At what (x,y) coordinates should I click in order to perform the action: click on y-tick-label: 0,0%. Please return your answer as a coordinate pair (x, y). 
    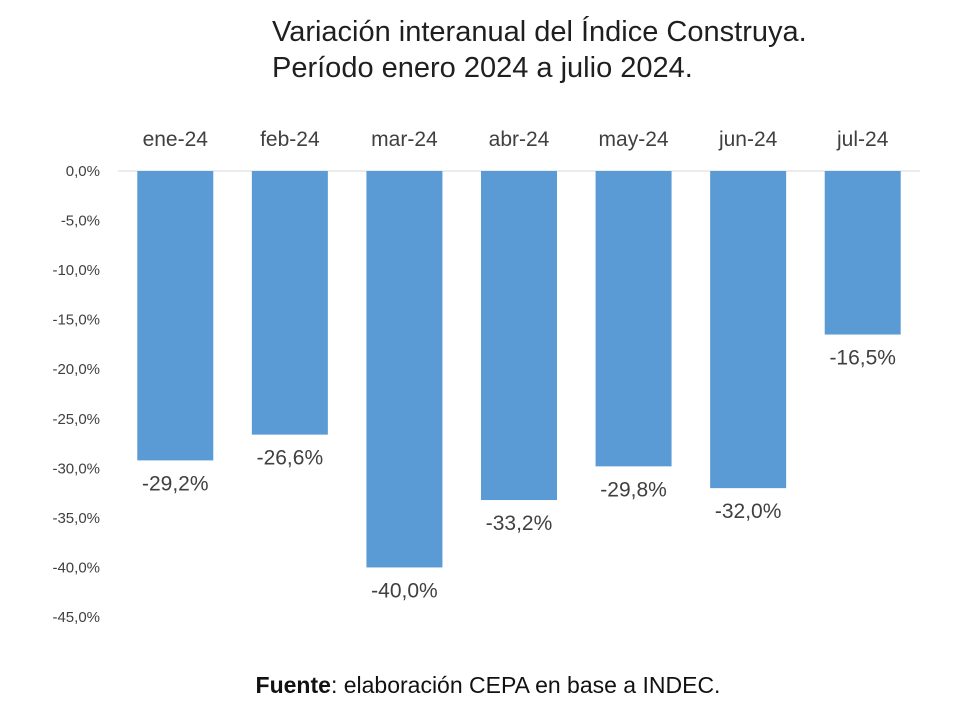
    Looking at the image, I should click on (83, 171).